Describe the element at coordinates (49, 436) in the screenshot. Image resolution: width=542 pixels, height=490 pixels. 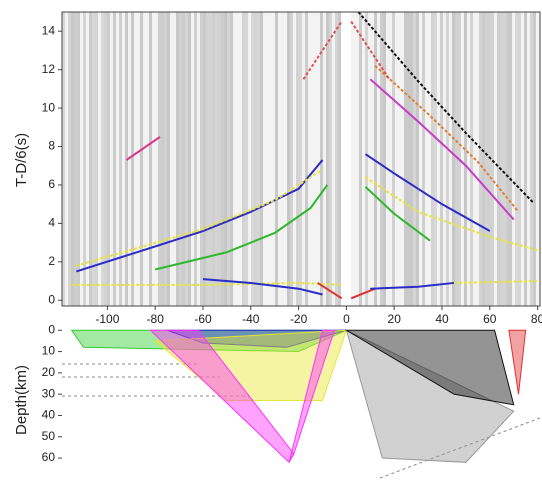
I see `y-tick-label: 50` at that location.